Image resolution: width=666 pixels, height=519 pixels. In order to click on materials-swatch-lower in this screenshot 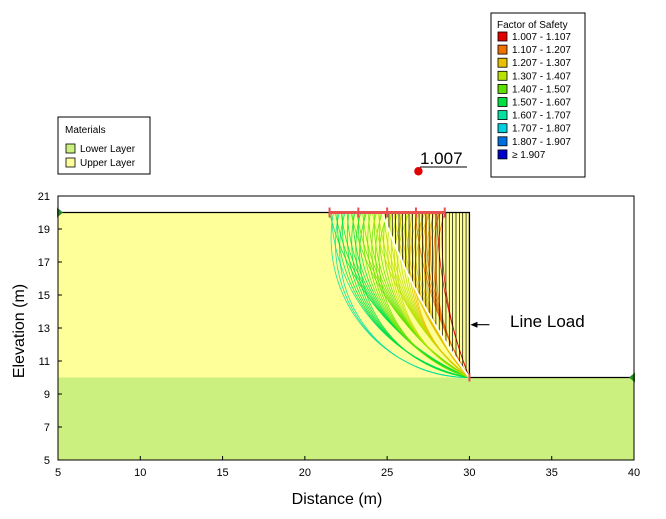, I will do `click(70, 148)`.